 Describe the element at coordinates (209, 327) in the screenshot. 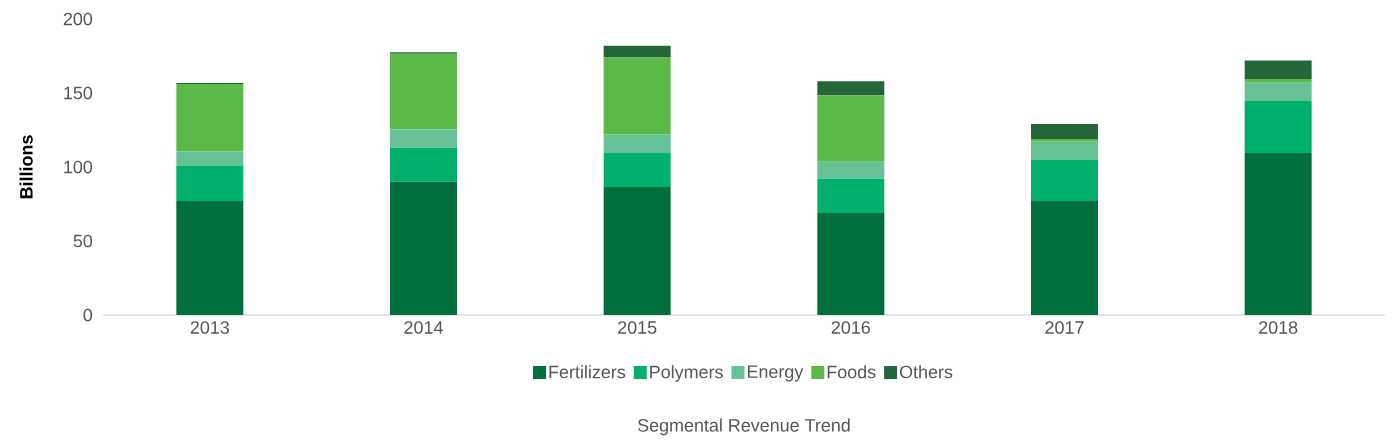

I see `x-tick-label: 2013` at that location.